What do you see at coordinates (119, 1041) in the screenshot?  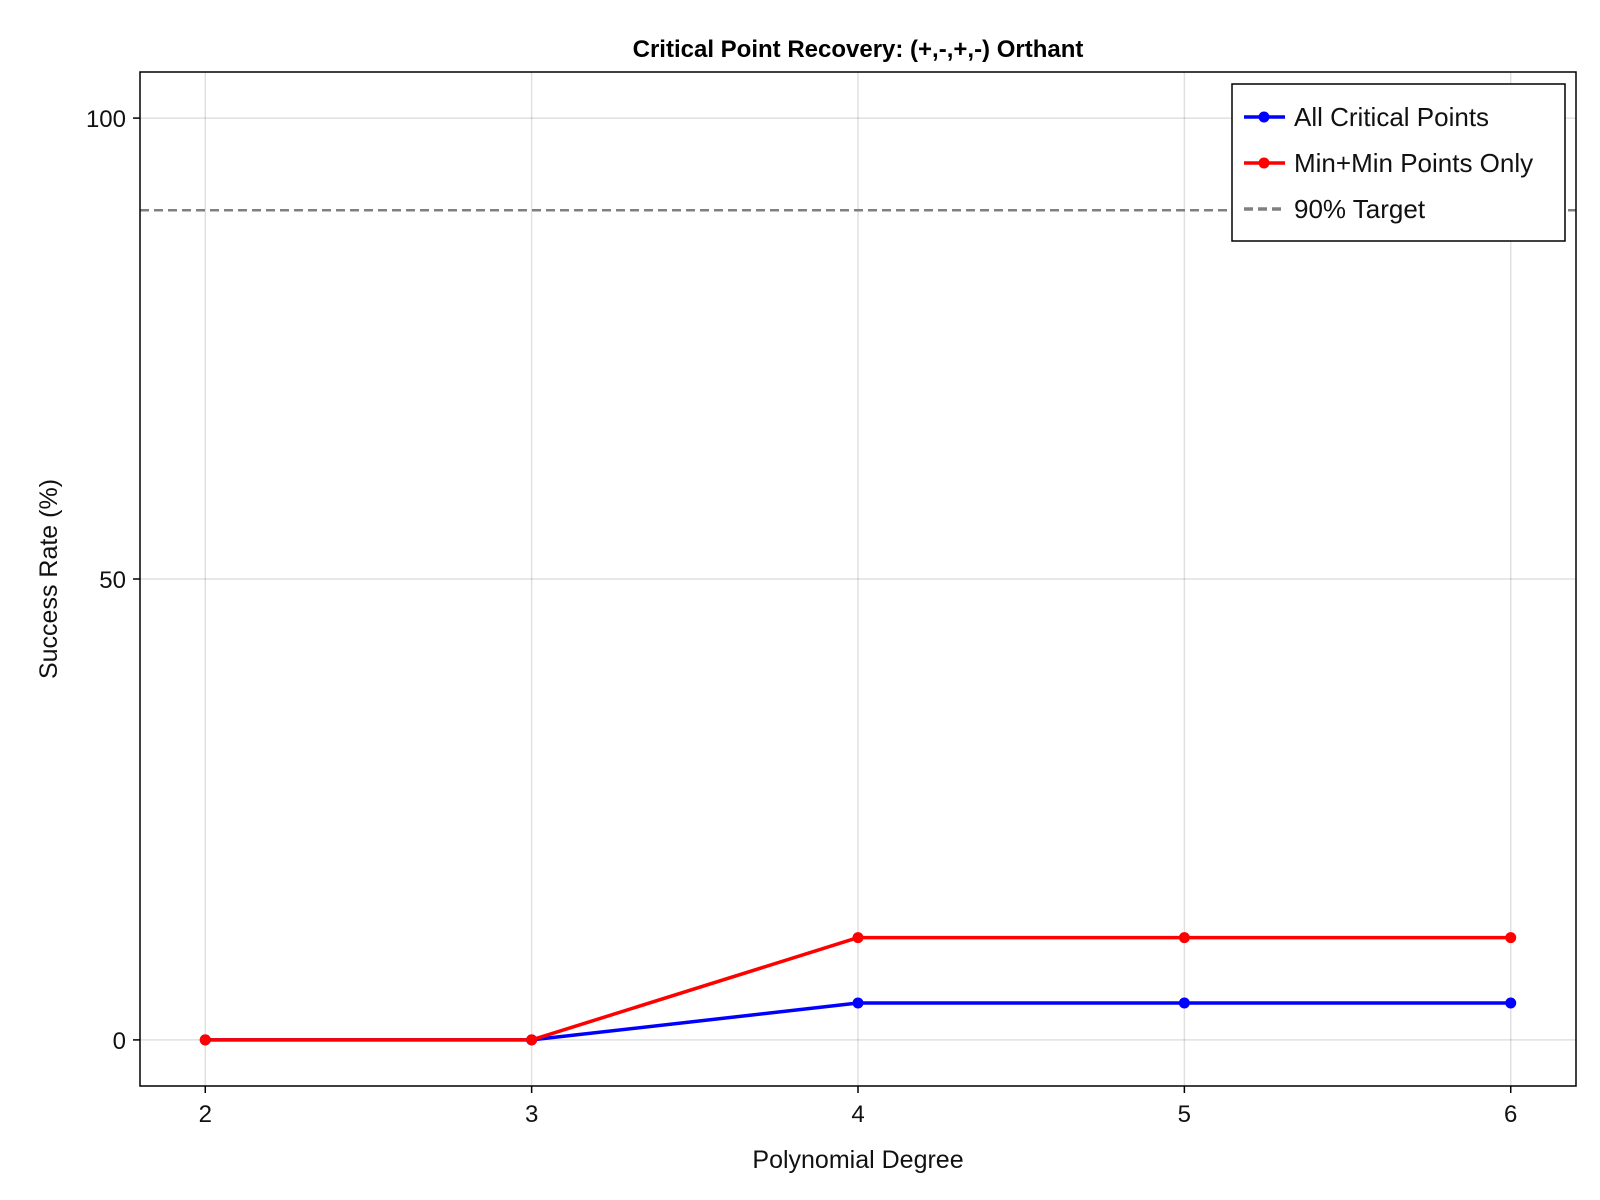 I see `y-tick-label: 0` at bounding box center [119, 1041].